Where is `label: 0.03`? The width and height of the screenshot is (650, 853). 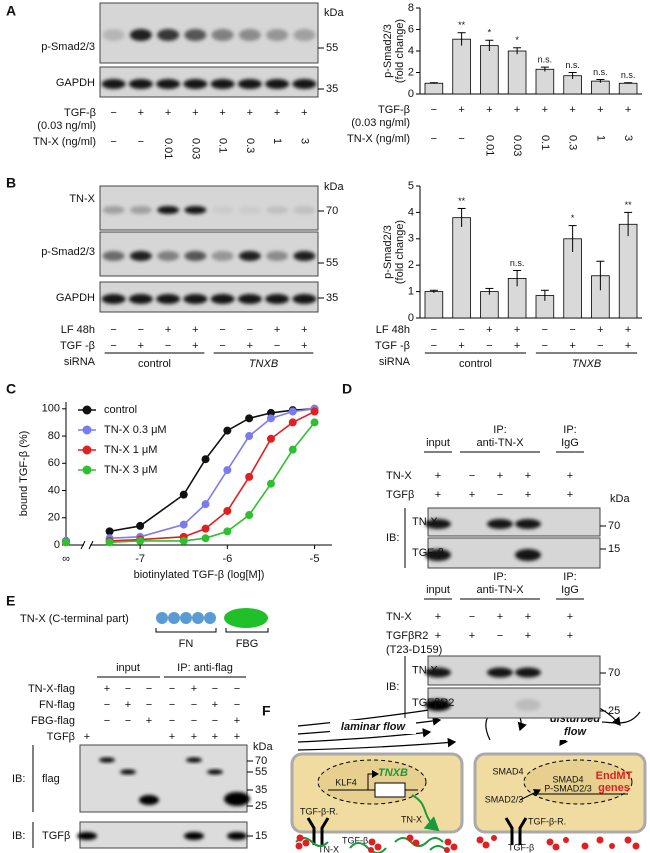 label: 0.03 is located at coordinates (195, 148).